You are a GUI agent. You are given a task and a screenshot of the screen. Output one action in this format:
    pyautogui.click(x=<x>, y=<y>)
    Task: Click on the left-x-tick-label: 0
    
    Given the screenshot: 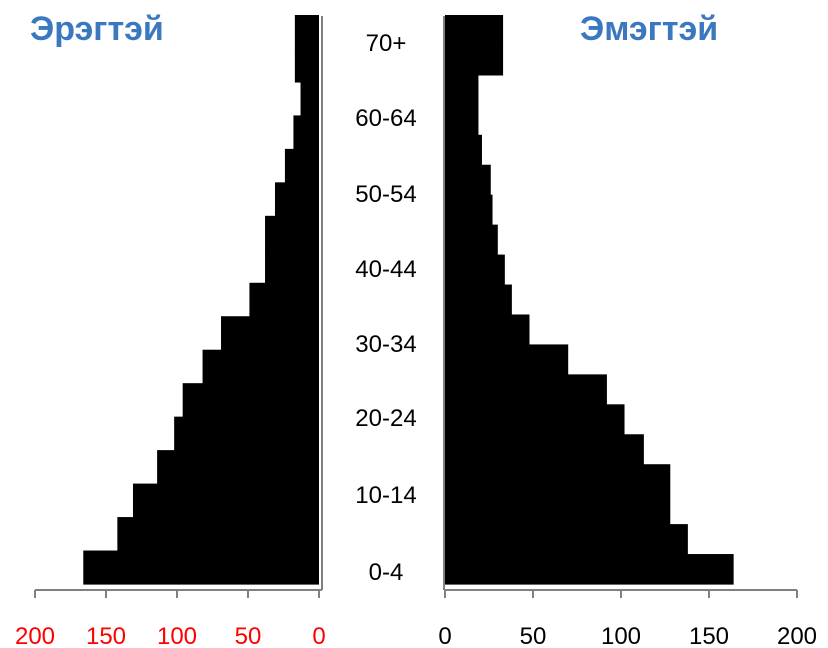 What is the action you would take?
    pyautogui.click(x=318, y=635)
    